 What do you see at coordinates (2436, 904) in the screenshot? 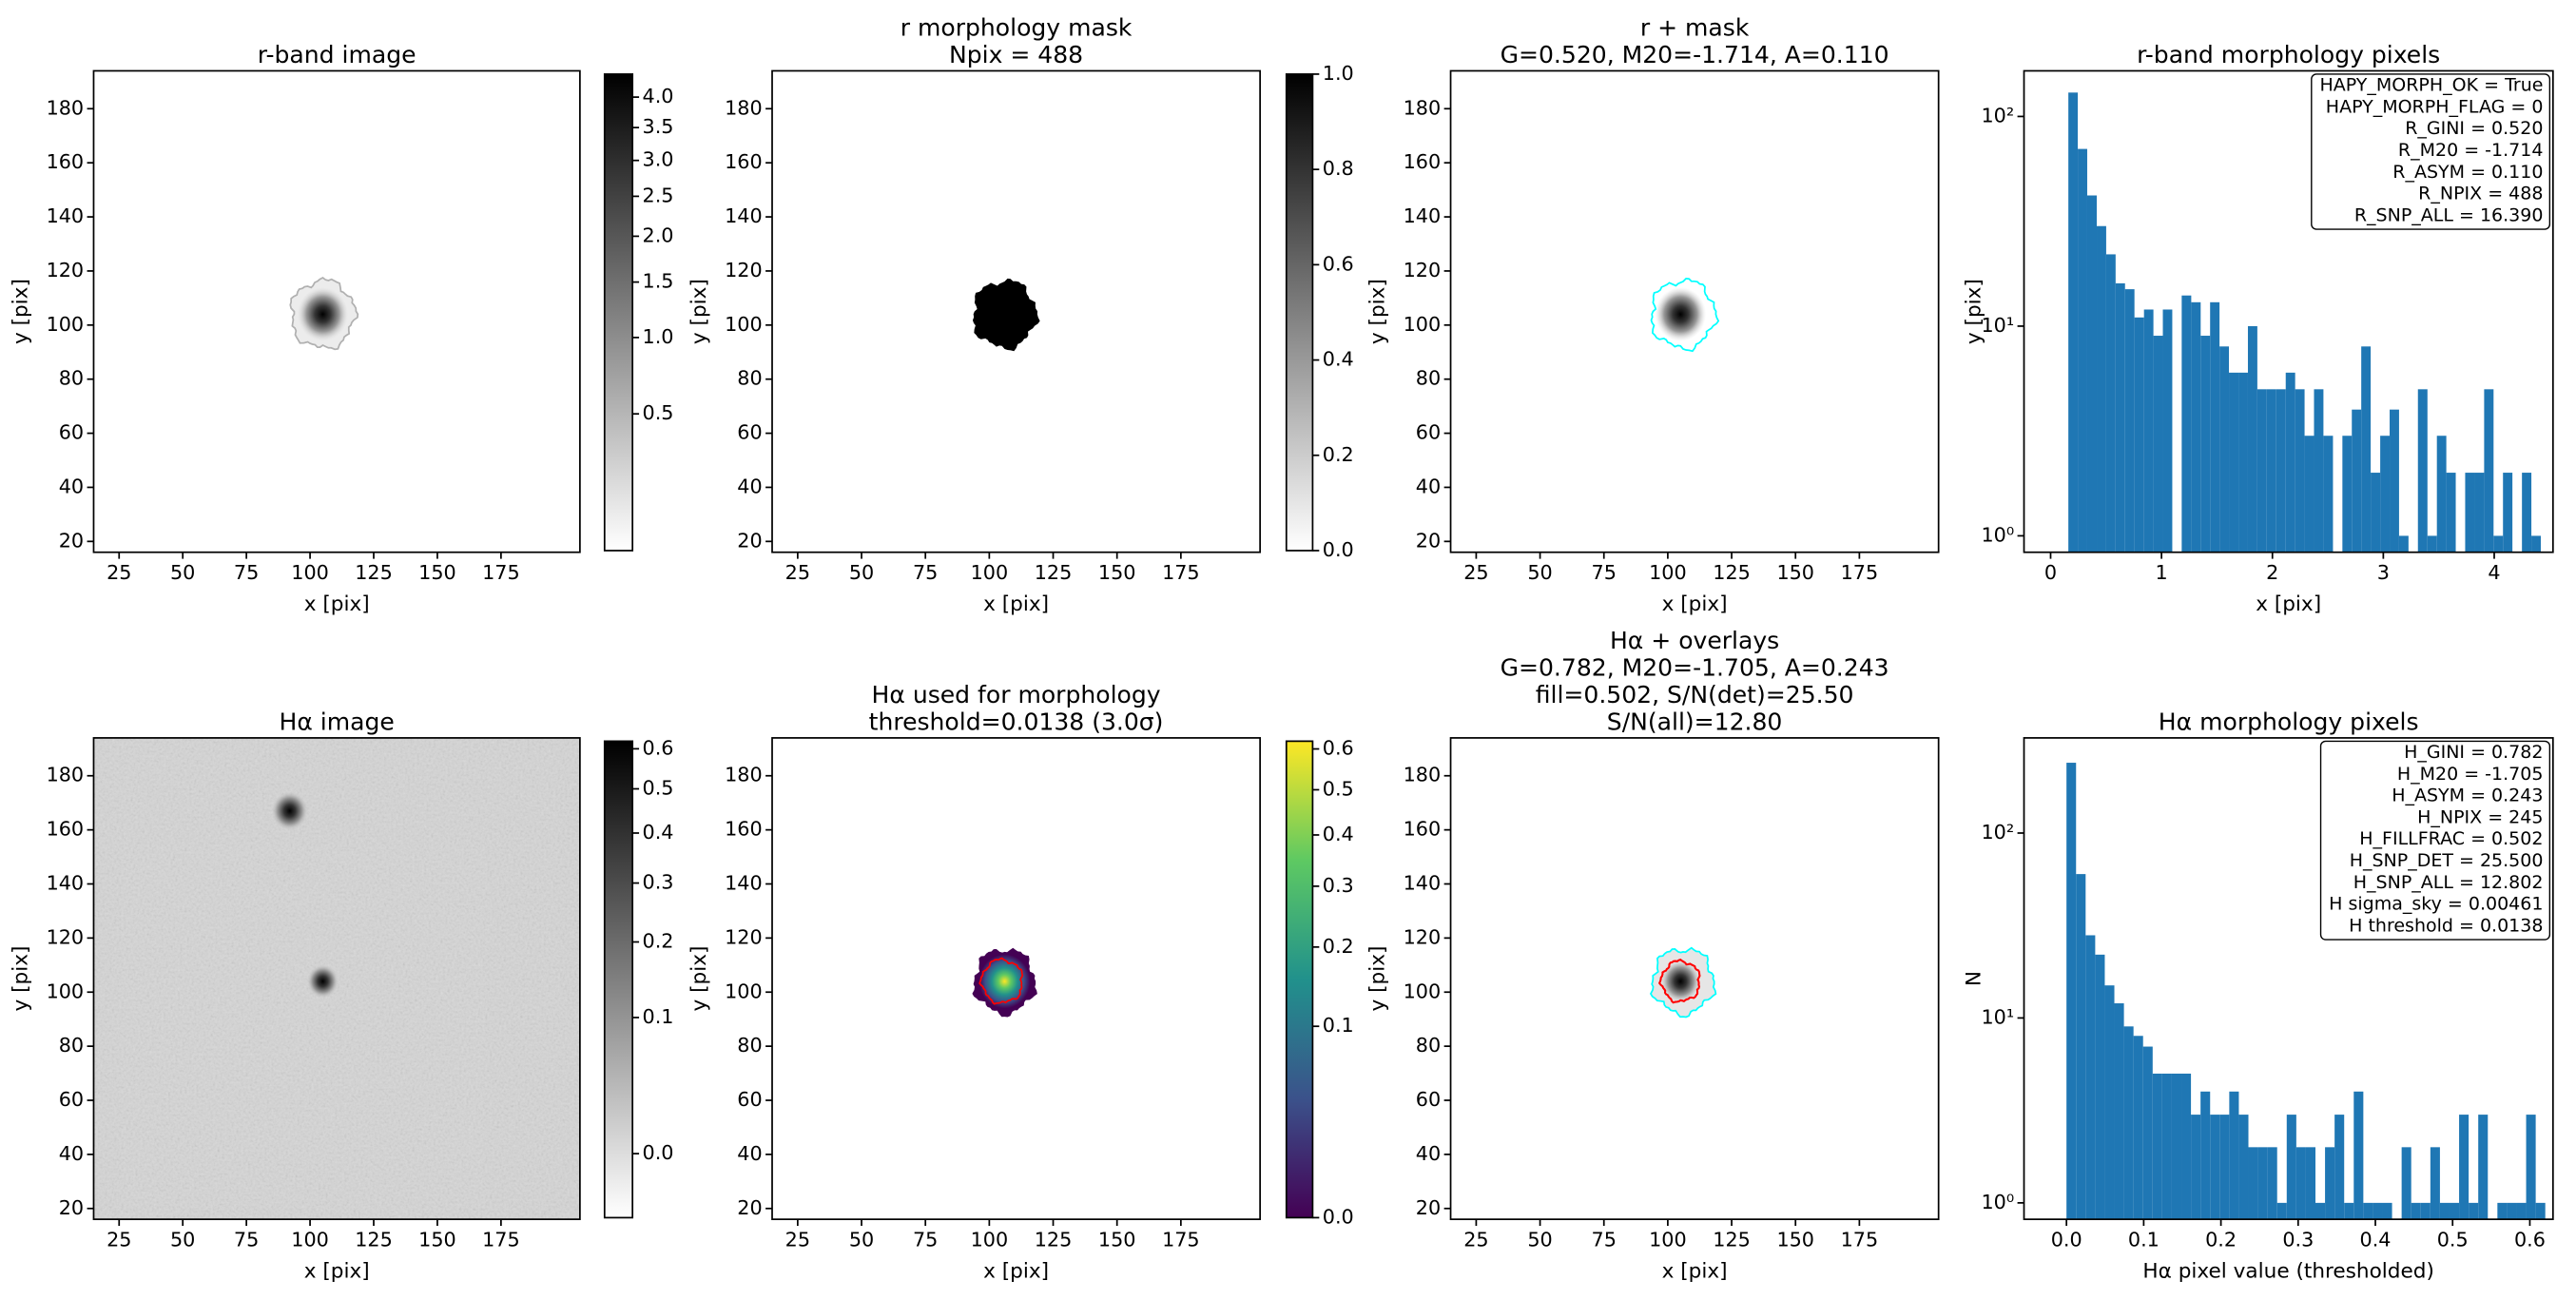
I see `stats-line: H sigma_sky = 0.00461` at bounding box center [2436, 904].